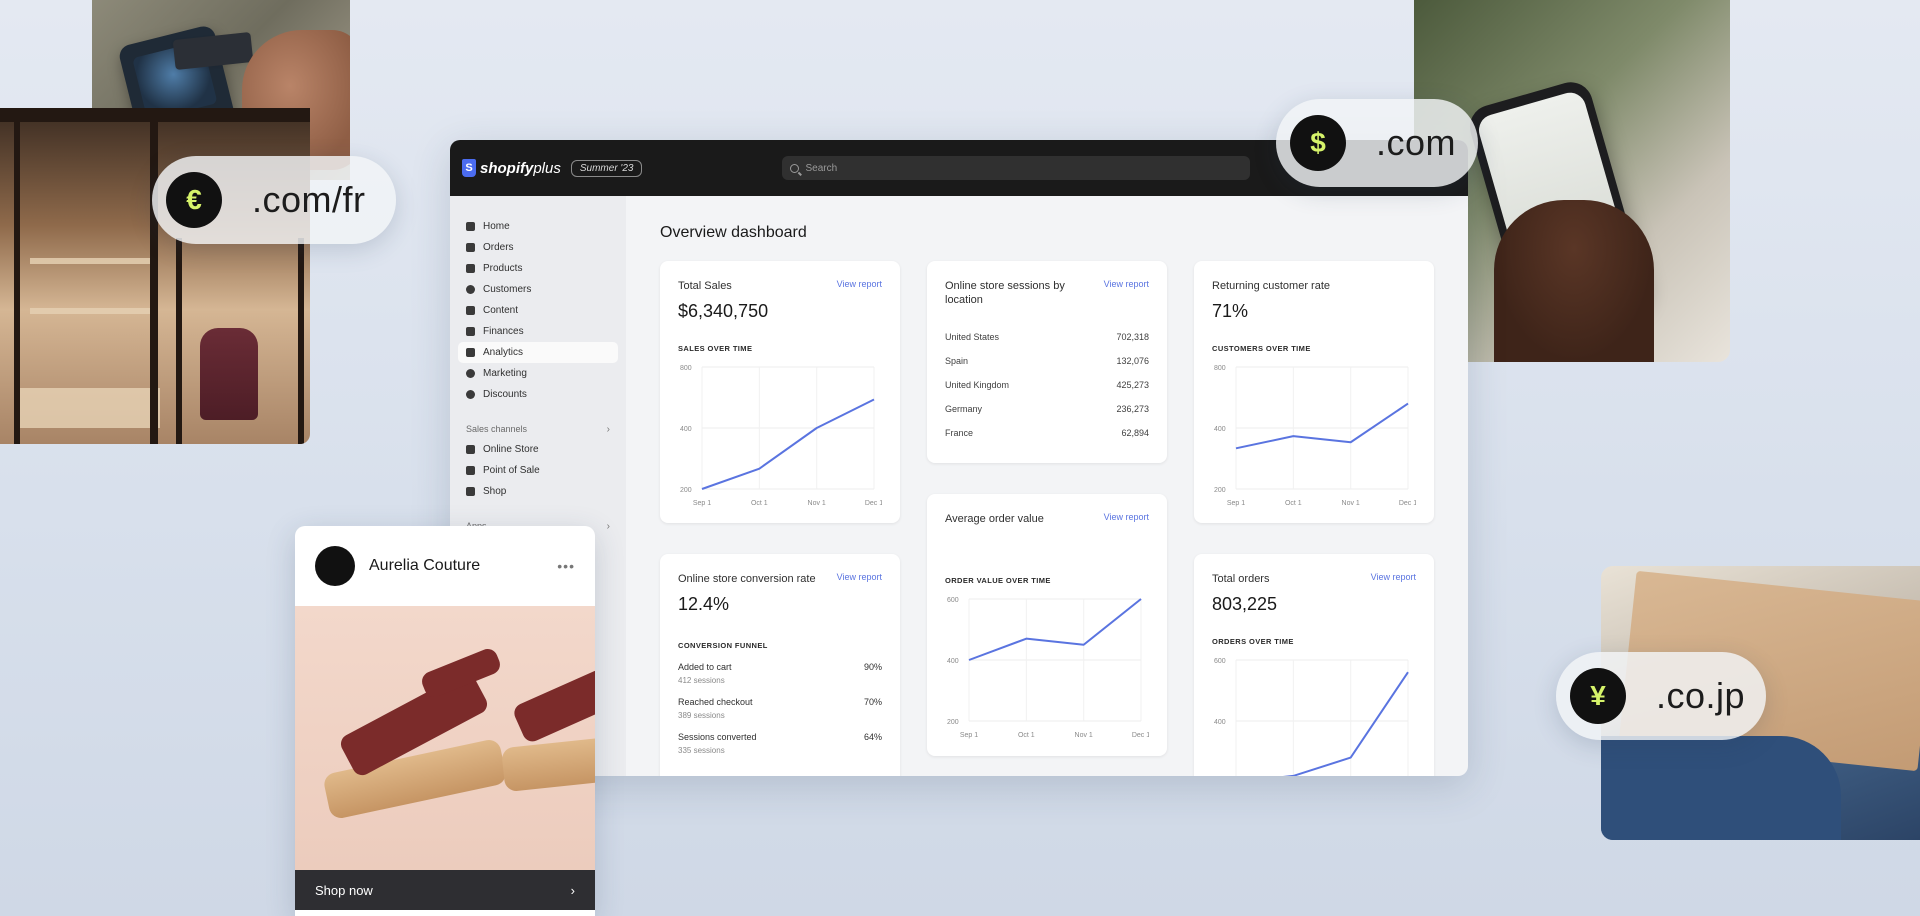 The height and width of the screenshot is (916, 1920). Describe the element at coordinates (795, 168) in the screenshot. I see `search-icon` at that location.